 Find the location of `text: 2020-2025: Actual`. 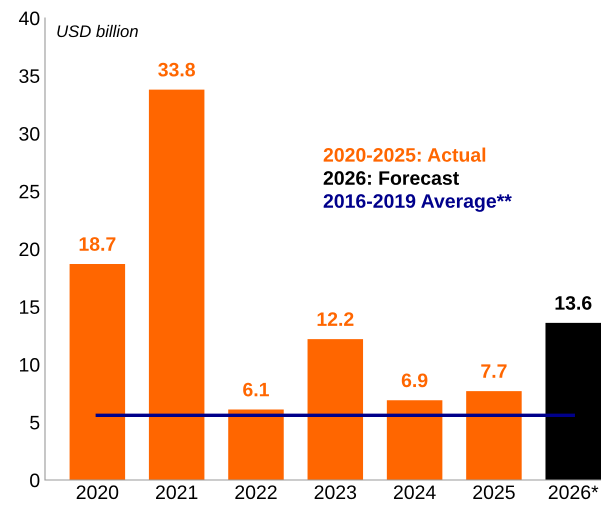

text: 2020-2025: Actual is located at coordinates (405, 155).